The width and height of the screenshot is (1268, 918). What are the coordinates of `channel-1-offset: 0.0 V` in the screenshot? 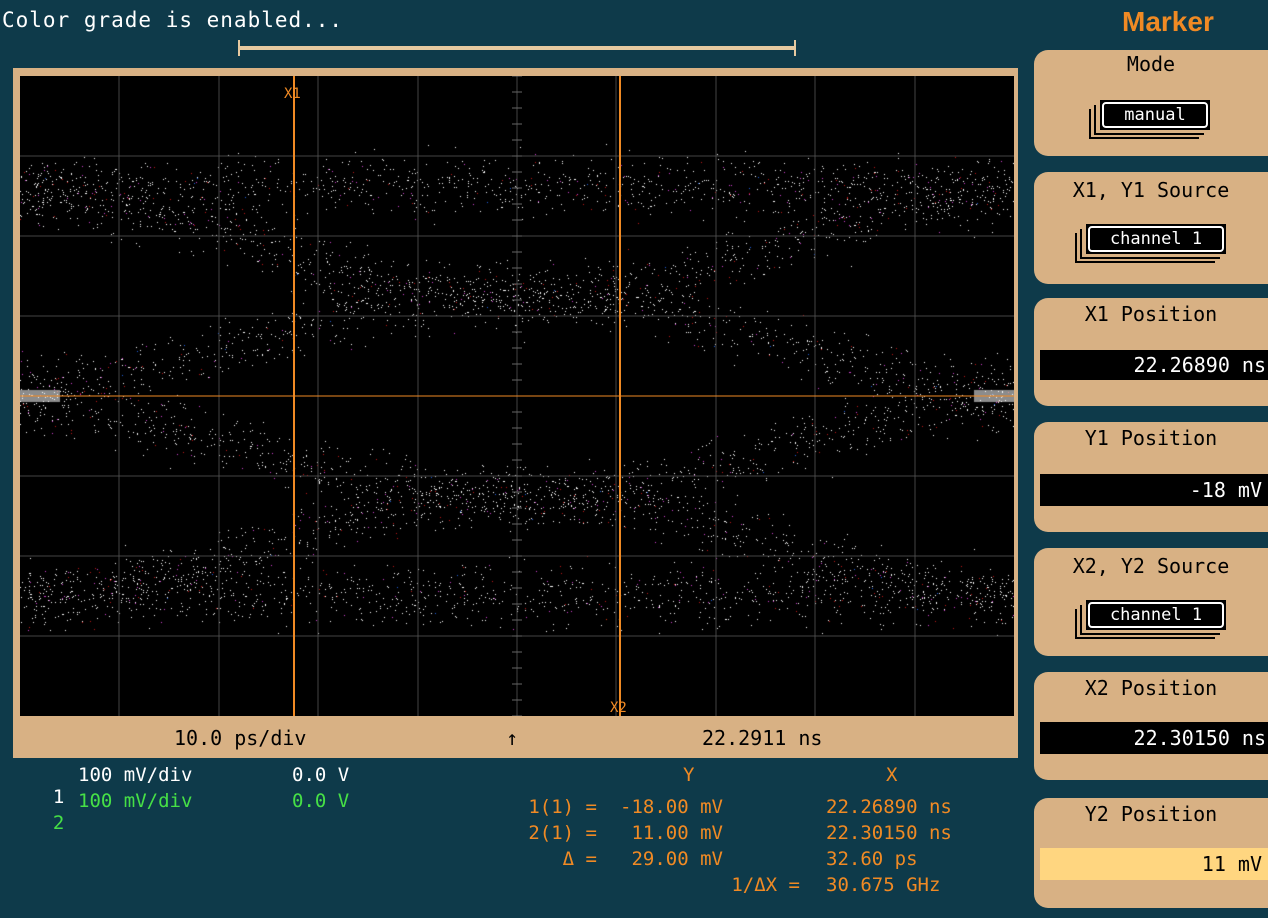 It's located at (321, 775).